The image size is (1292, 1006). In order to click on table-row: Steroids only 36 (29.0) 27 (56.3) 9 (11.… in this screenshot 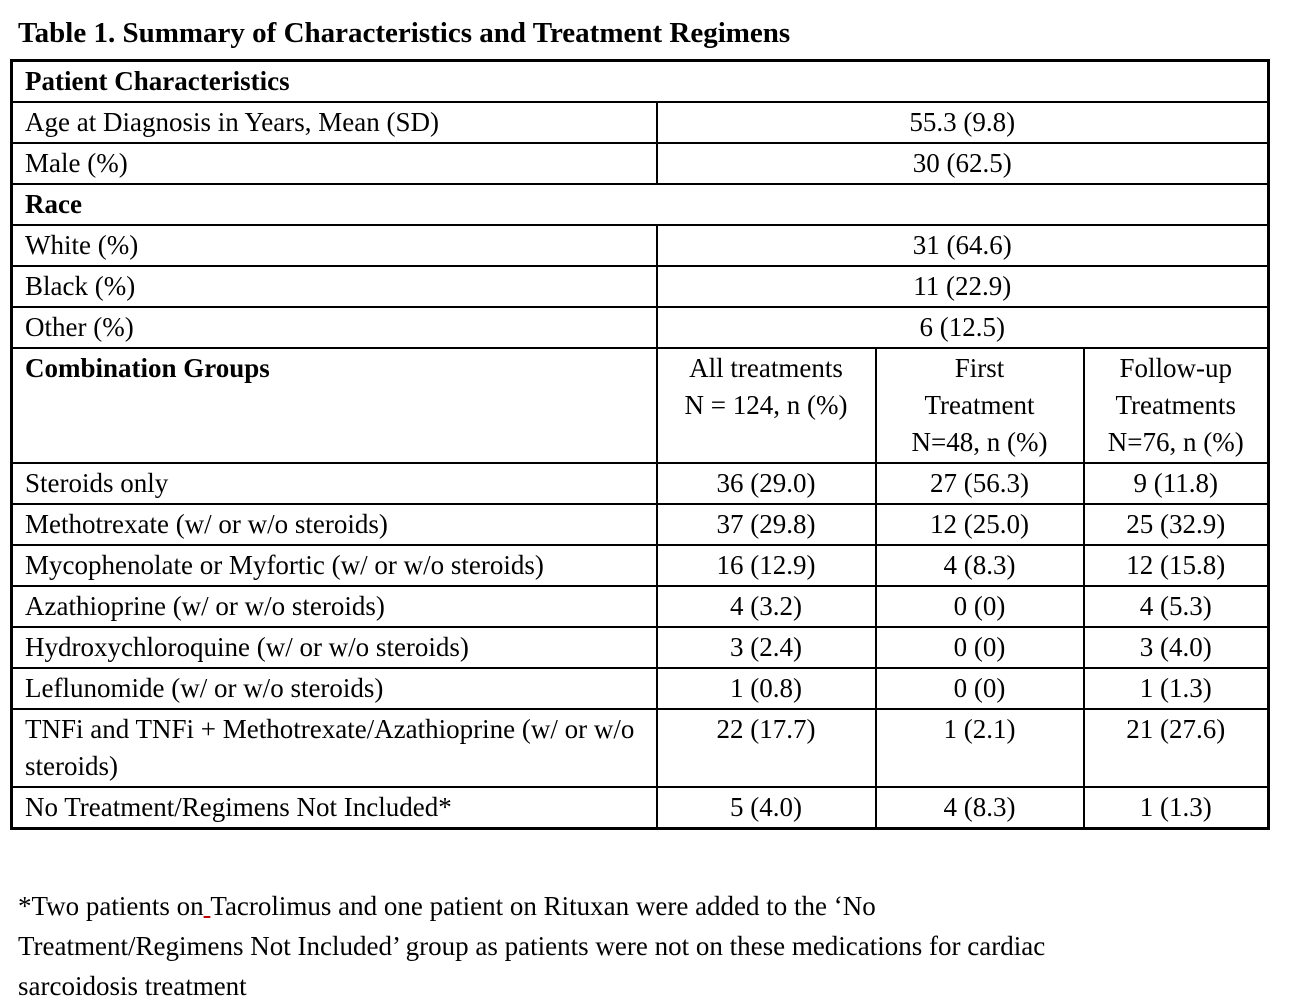, I will do `click(640, 483)`.